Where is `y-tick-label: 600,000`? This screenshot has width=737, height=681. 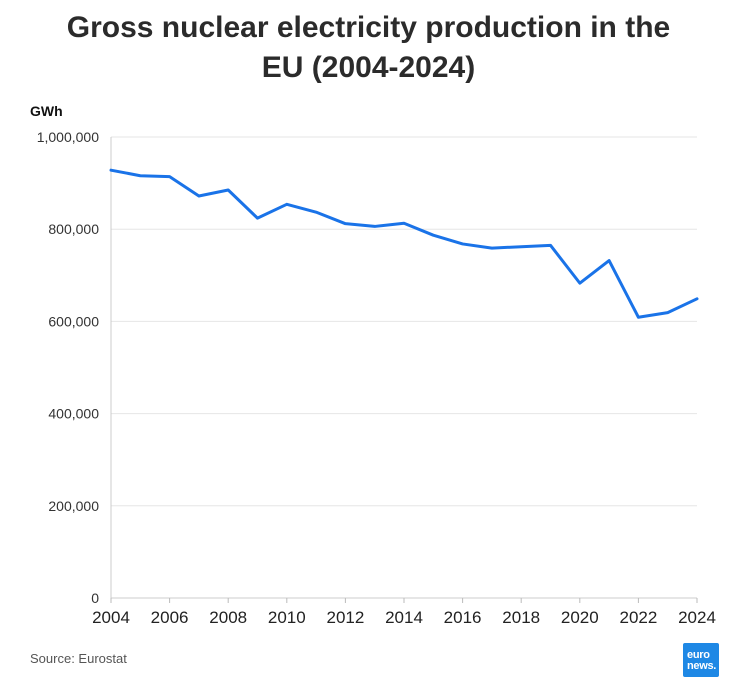
y-tick-label: 600,000 is located at coordinates (73, 321).